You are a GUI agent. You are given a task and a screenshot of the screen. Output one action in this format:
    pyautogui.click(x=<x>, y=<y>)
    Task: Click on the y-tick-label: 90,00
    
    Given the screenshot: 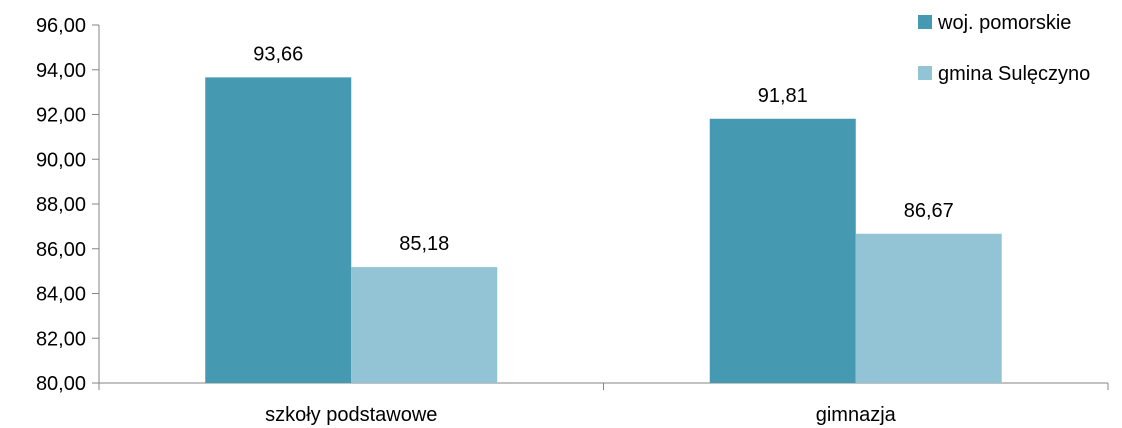 What is the action you would take?
    pyautogui.click(x=61, y=160)
    